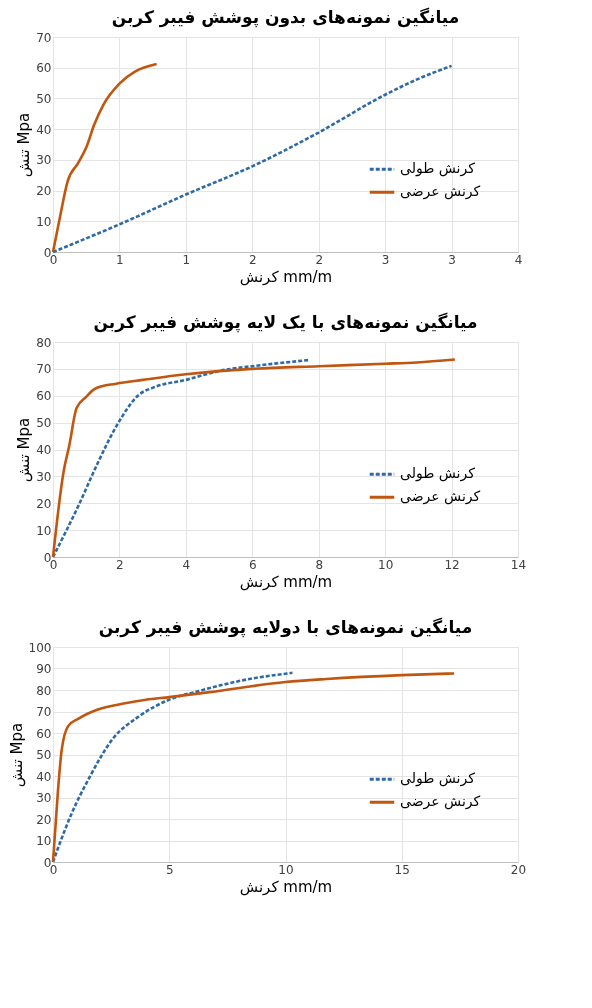 The image size is (592, 1008). I want to click on x-tick-label: 15, so click(402, 869).